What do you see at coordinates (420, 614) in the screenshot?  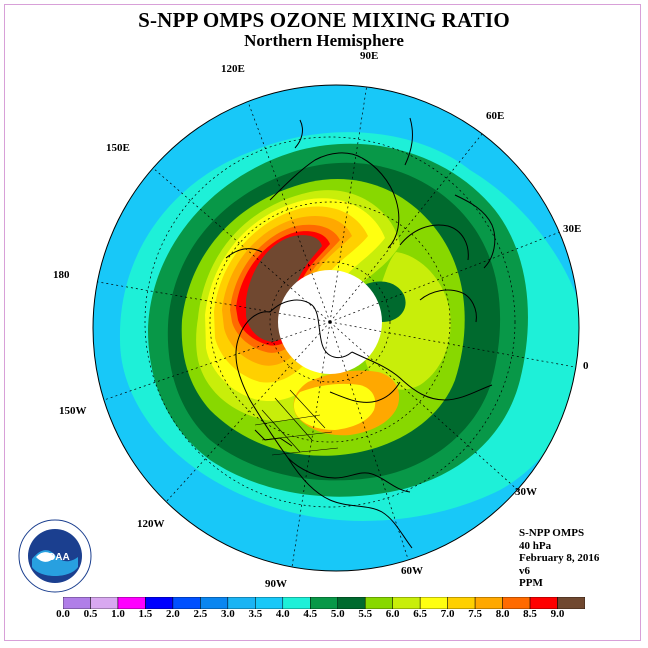 I see `colorbar-tick-label: 6.5` at bounding box center [420, 614].